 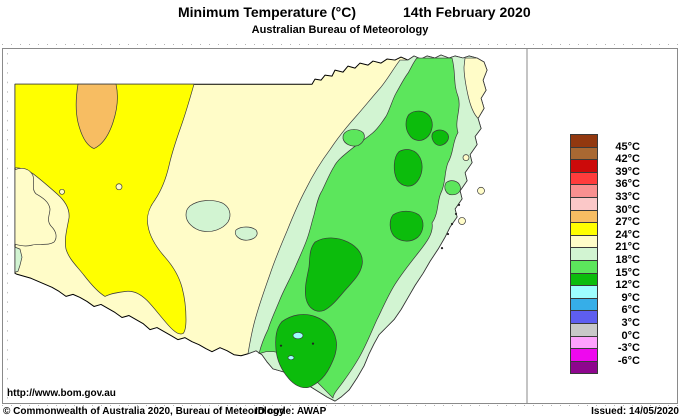 I want to click on legend-label: -3°C, so click(x=628, y=348).